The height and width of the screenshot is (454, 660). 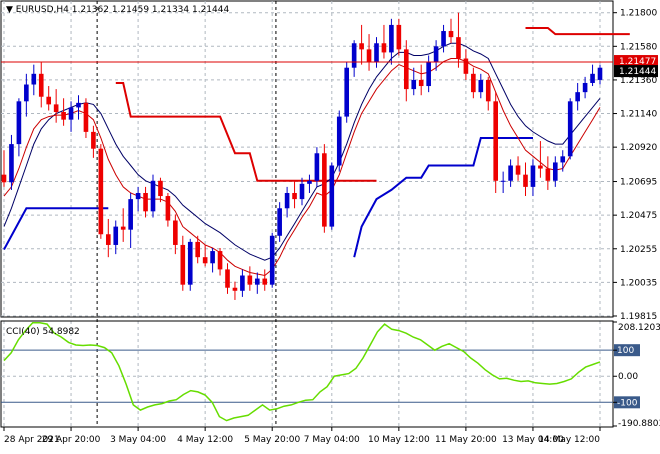 What do you see at coordinates (628, 377) in the screenshot?
I see `cci-tick-label: 0.00` at bounding box center [628, 377].